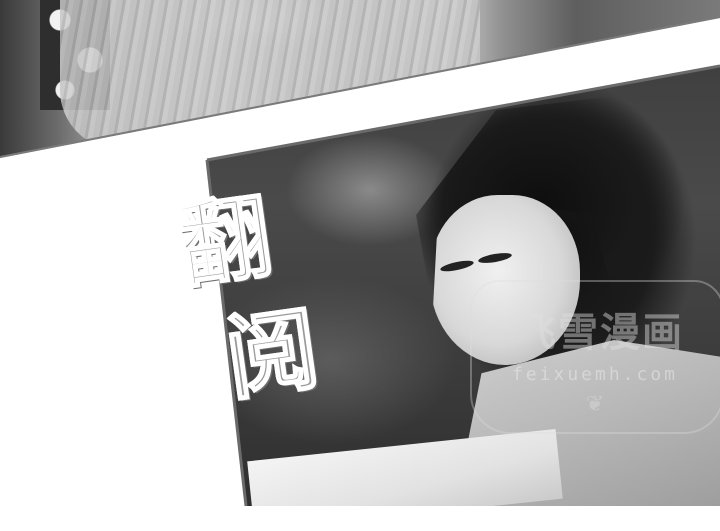 The height and width of the screenshot is (531, 720). I want to click on letter-paper, so click(405, 467).